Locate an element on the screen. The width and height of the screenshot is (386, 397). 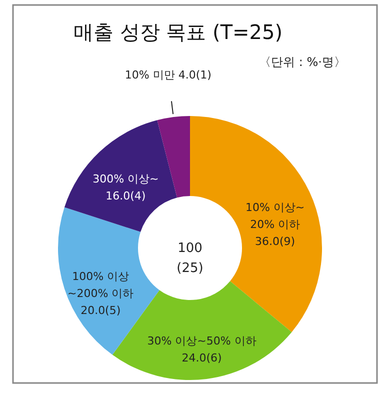
data-label: 16.0(4) is located at coordinates (126, 195).